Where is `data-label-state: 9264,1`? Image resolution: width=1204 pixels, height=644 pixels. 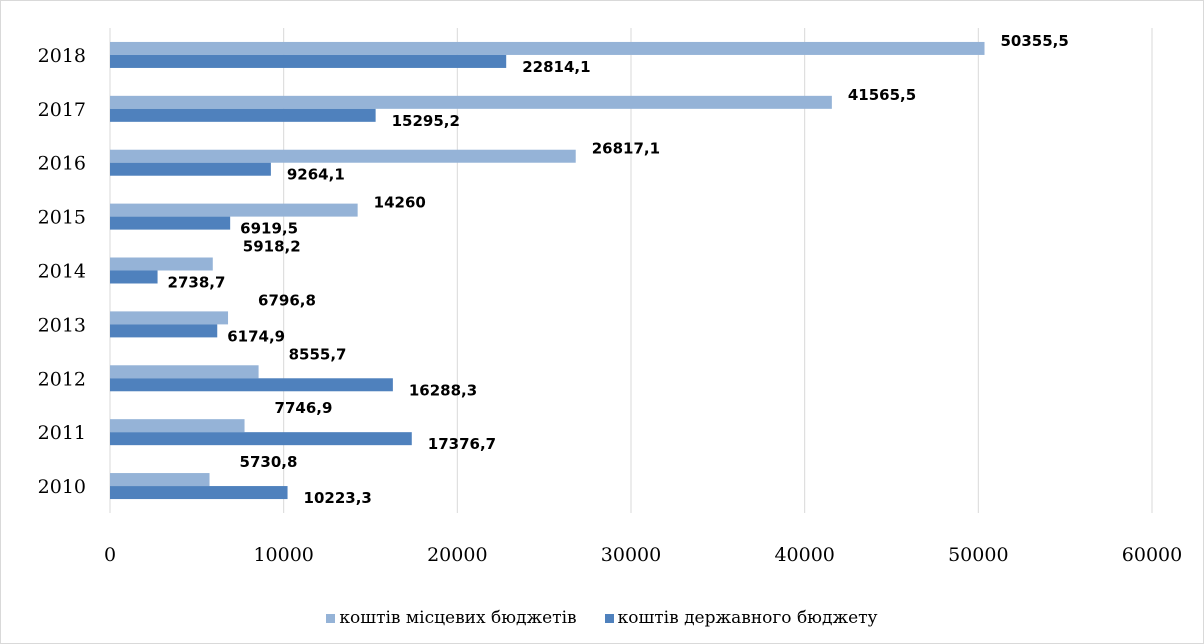 data-label-state: 9264,1 is located at coordinates (316, 175).